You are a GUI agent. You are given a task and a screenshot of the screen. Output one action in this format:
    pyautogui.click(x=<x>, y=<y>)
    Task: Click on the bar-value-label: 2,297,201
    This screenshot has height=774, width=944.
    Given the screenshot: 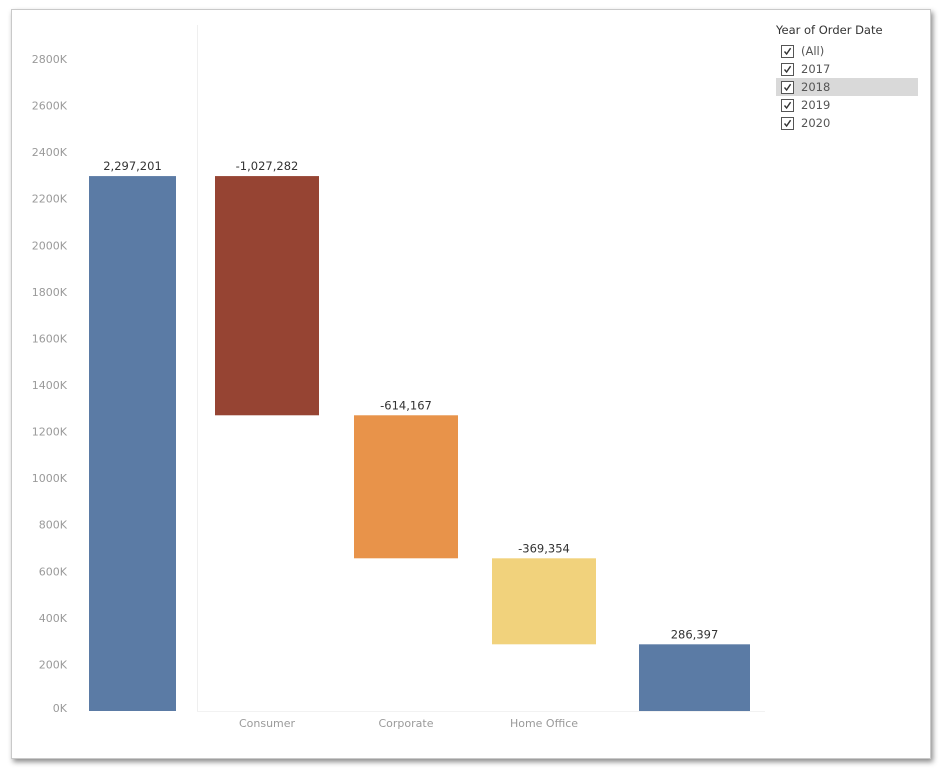 What is the action you would take?
    pyautogui.click(x=132, y=166)
    